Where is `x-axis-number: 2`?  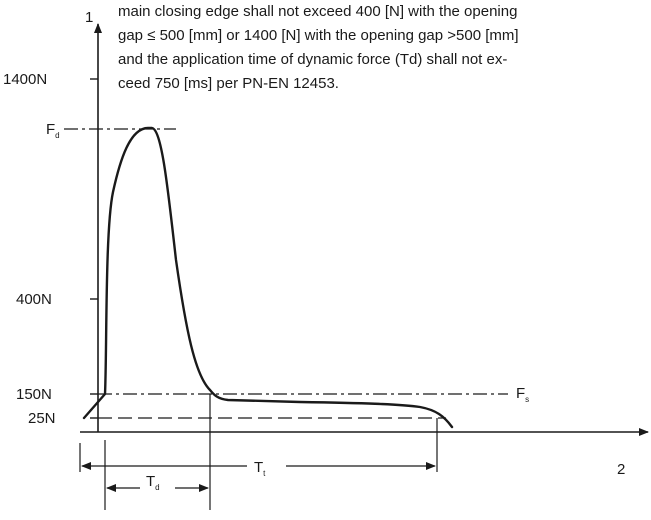 x-axis-number: 2 is located at coordinates (621, 469).